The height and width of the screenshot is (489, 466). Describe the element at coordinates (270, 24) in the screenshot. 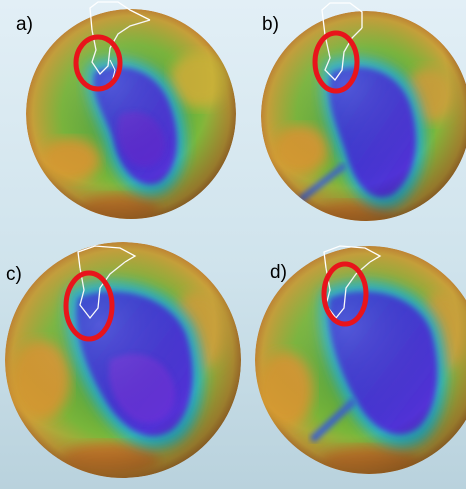

I see `panel-label-b: b)` at that location.